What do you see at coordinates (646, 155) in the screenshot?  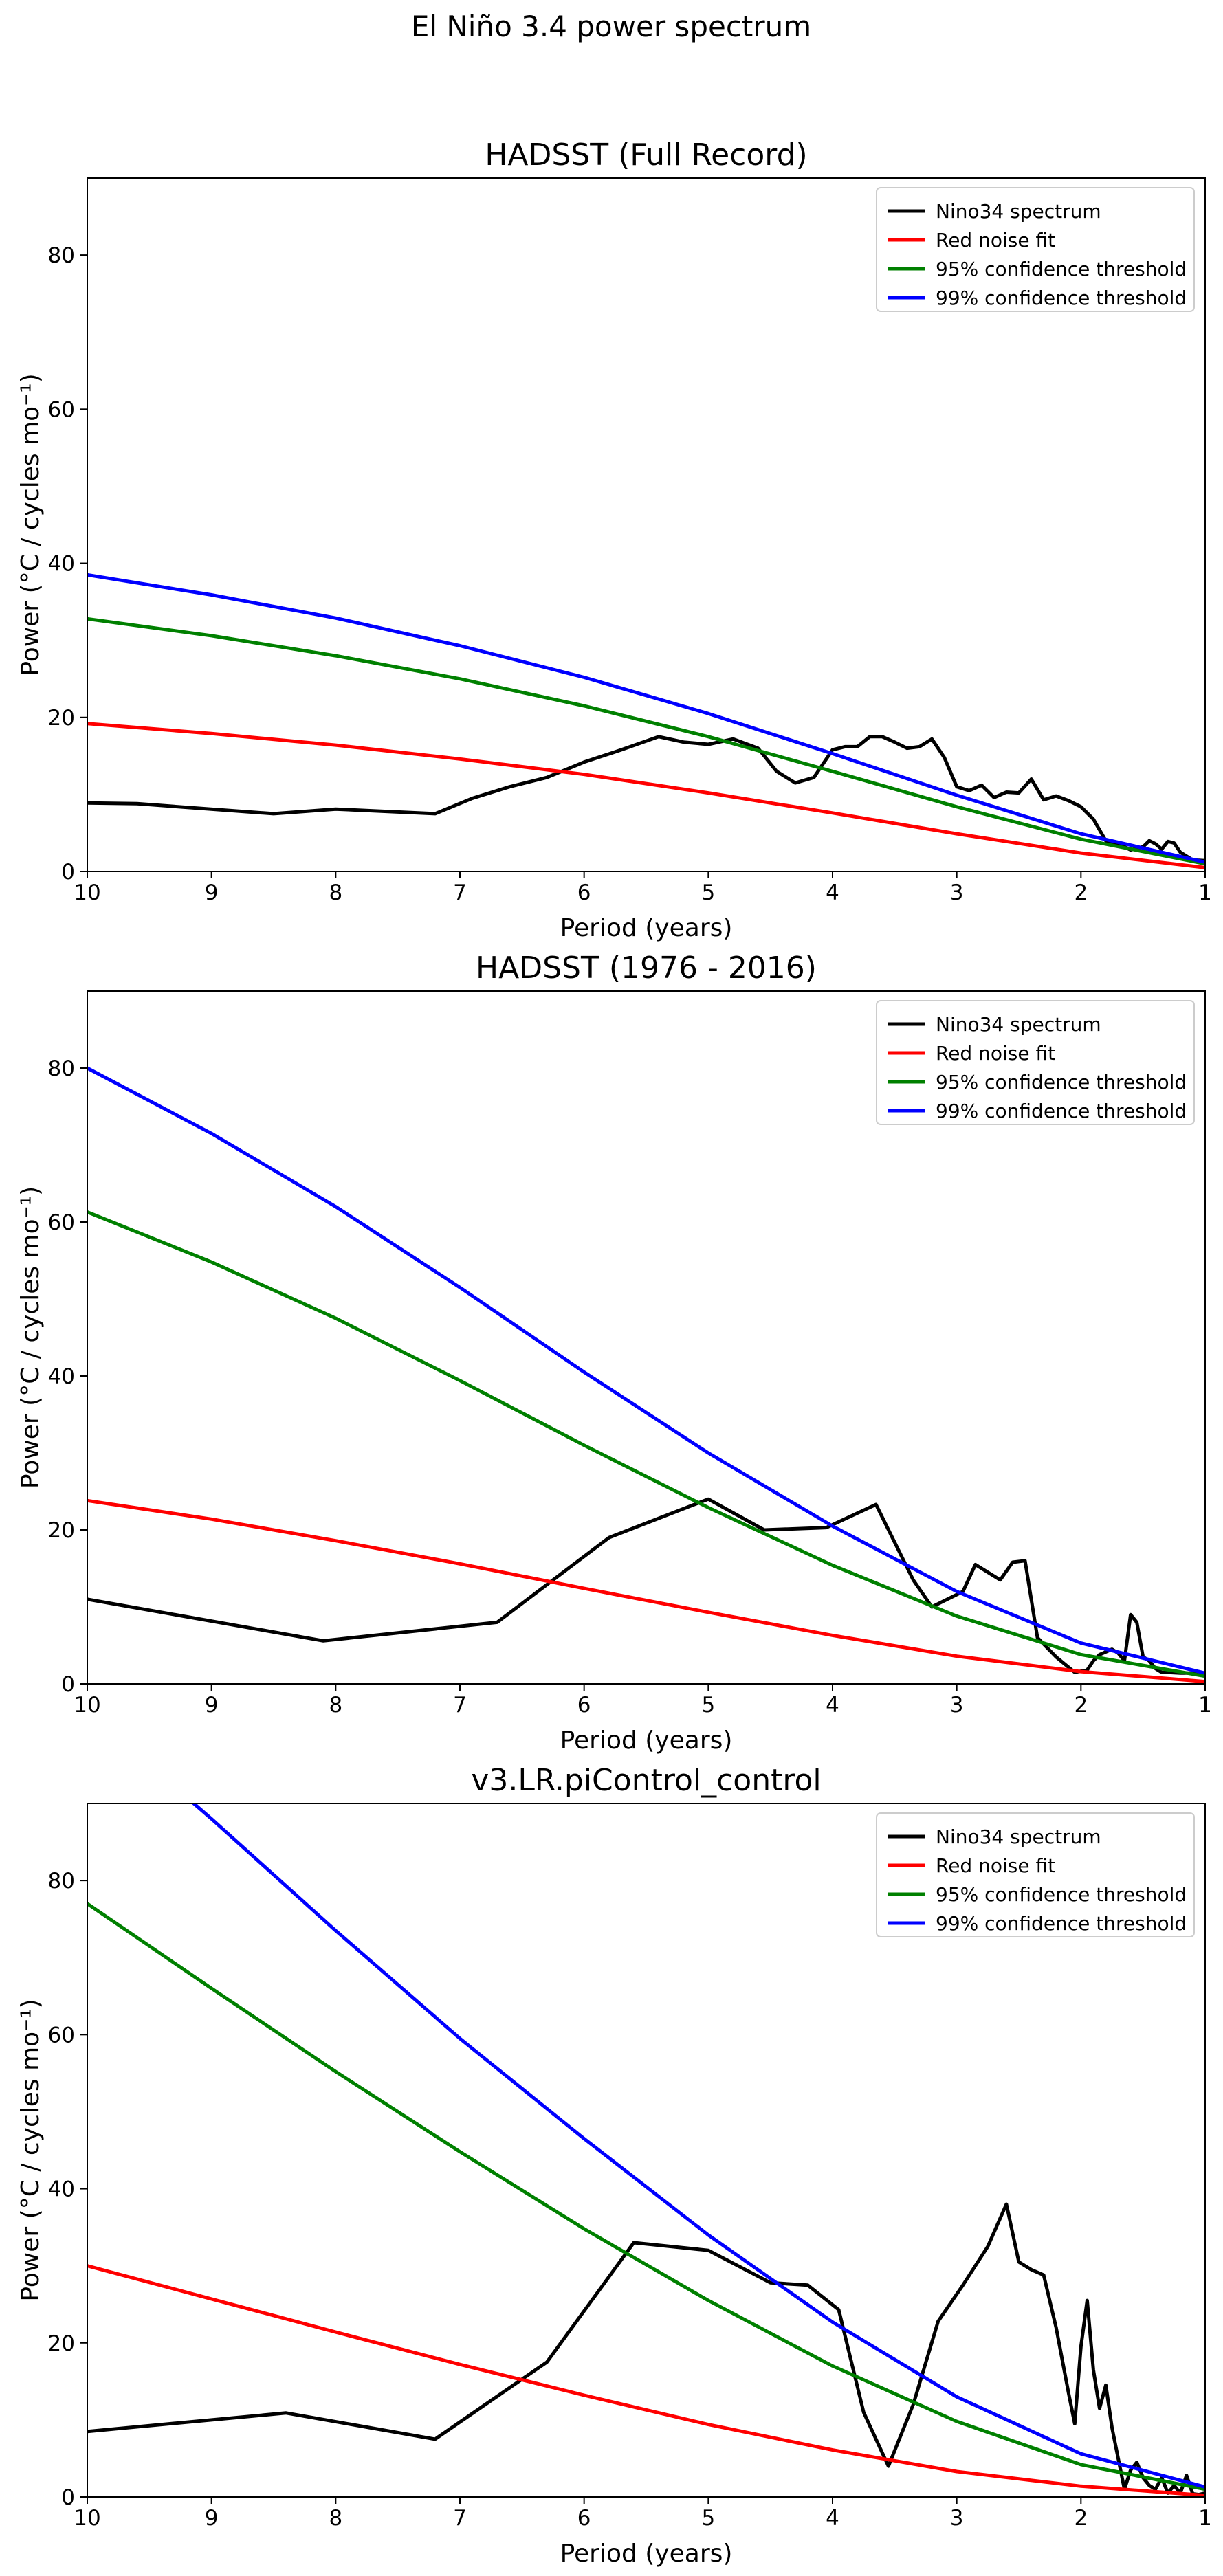 I see `panel-title: HADSST (Full Record)` at bounding box center [646, 155].